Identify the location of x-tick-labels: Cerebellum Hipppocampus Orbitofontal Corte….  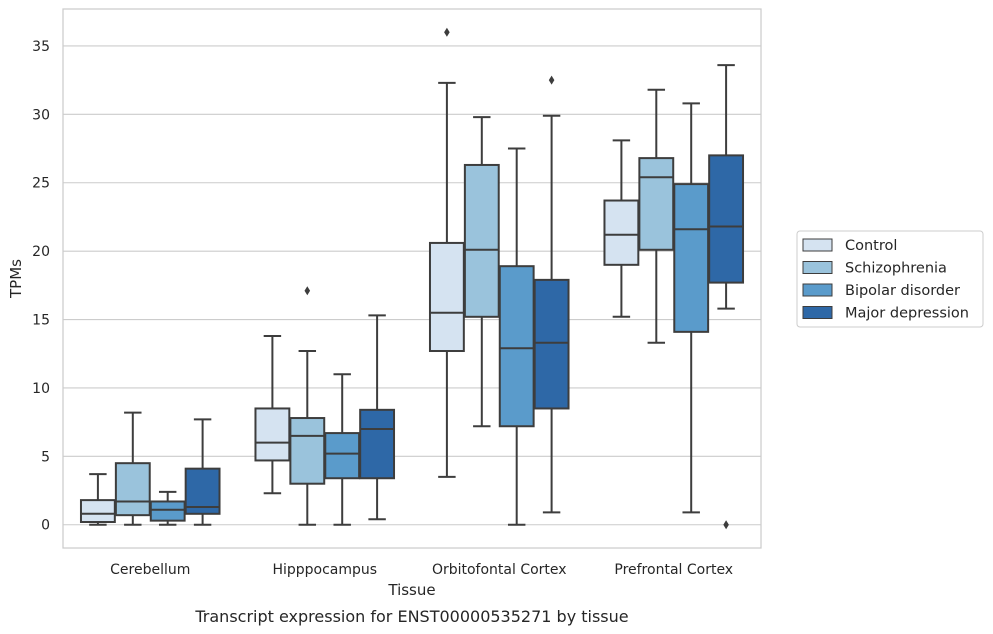
(421, 570).